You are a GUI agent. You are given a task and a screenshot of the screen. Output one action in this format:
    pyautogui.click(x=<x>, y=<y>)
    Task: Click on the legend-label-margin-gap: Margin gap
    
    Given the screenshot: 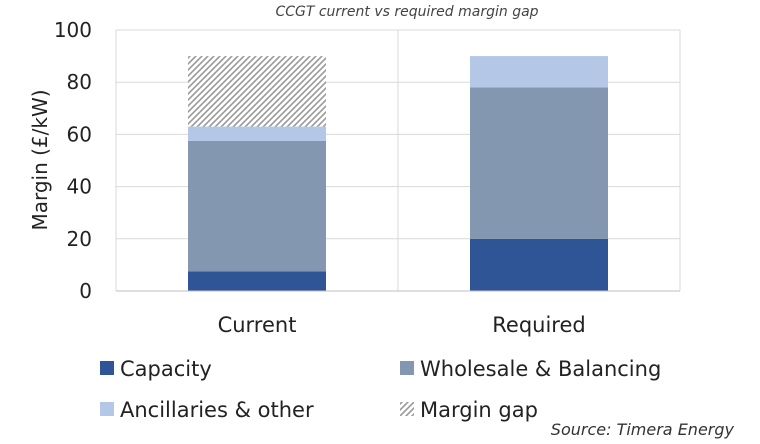 What is the action you would take?
    pyautogui.click(x=479, y=410)
    